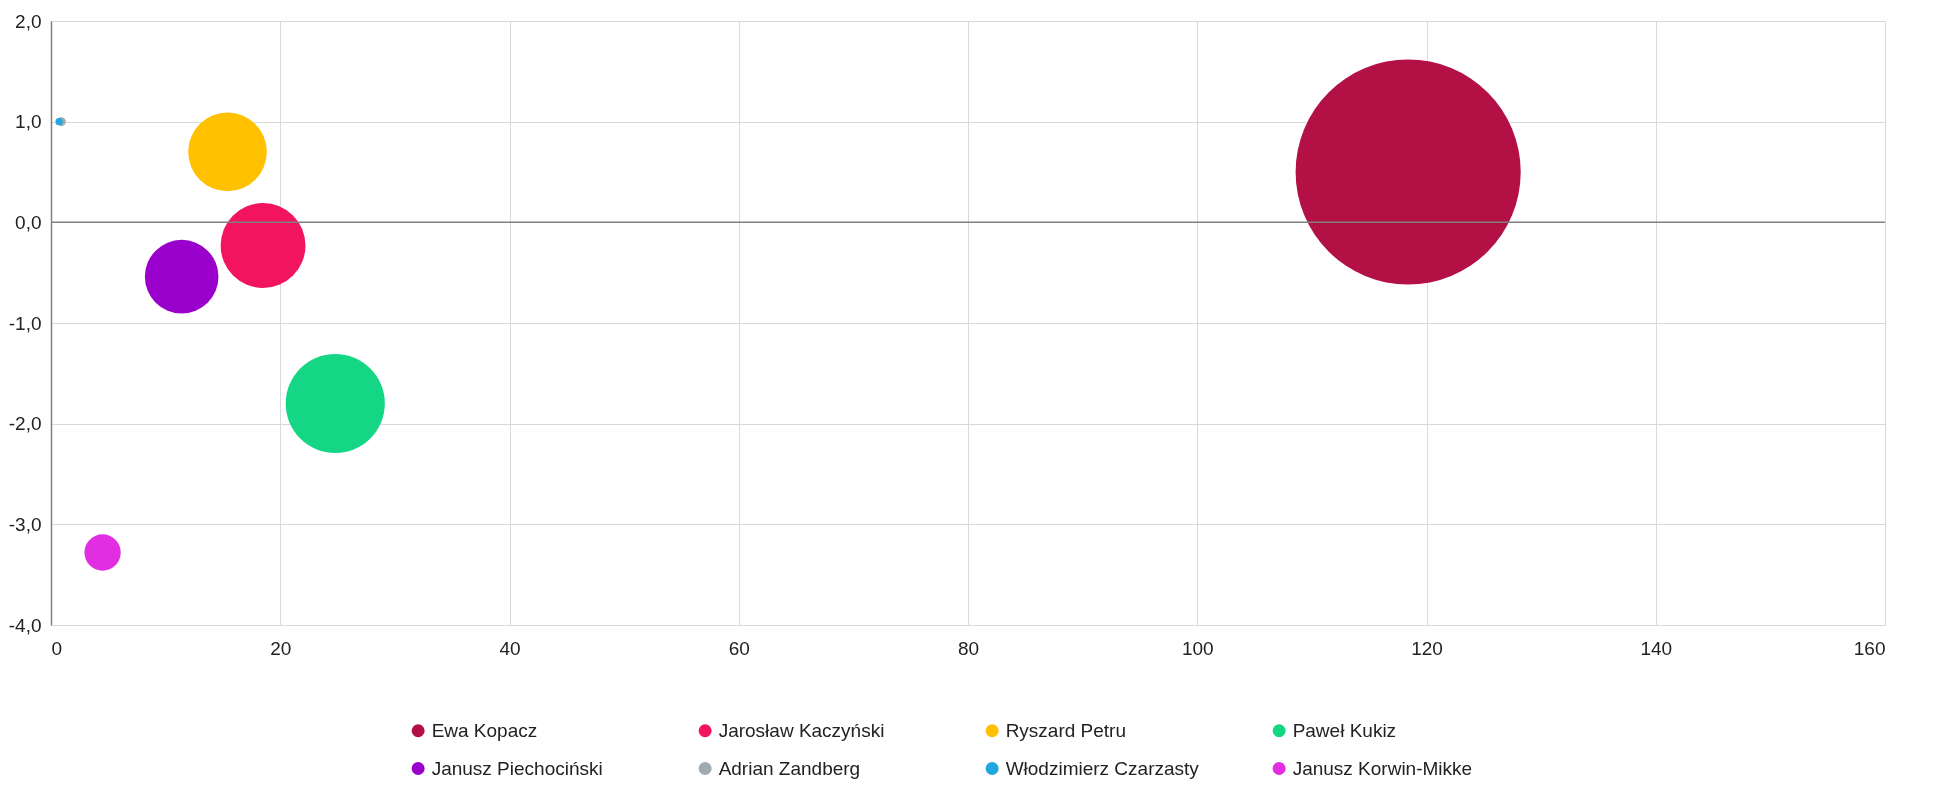 The width and height of the screenshot is (1939, 800). What do you see at coordinates (28, 21) in the screenshot?
I see `y-tick-label: 2,0` at bounding box center [28, 21].